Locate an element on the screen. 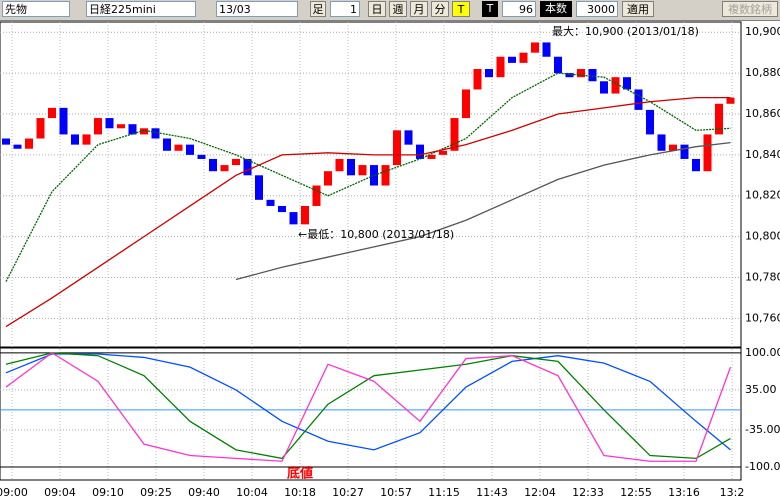  y-tick-label: 10,880 is located at coordinates (762, 72).